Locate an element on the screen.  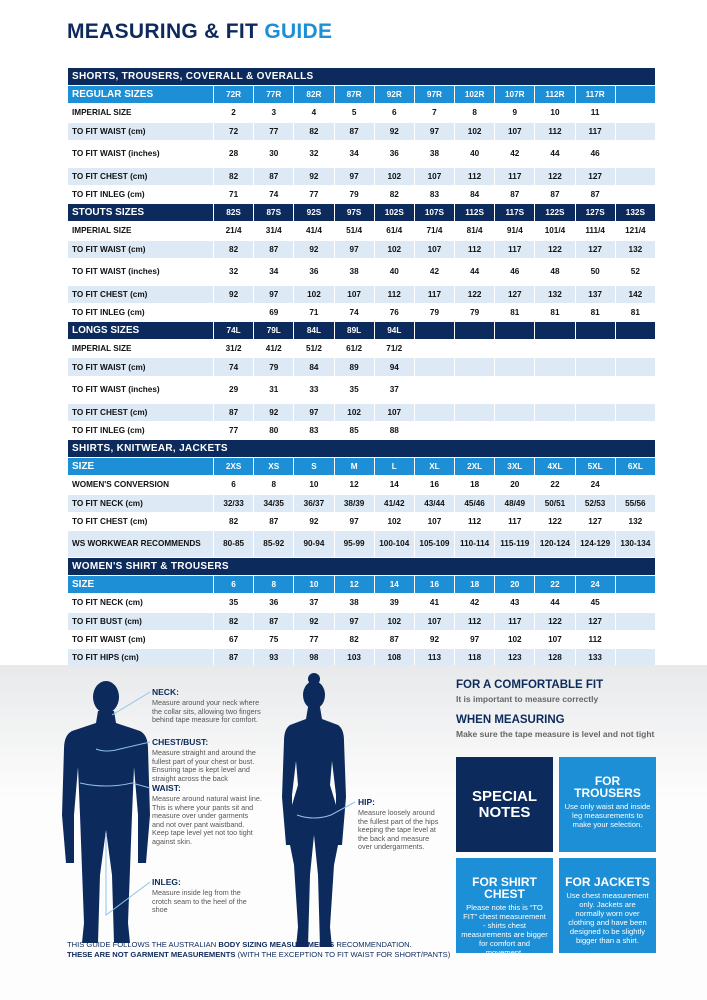
value-cell: 142 is located at coordinates (635, 294).